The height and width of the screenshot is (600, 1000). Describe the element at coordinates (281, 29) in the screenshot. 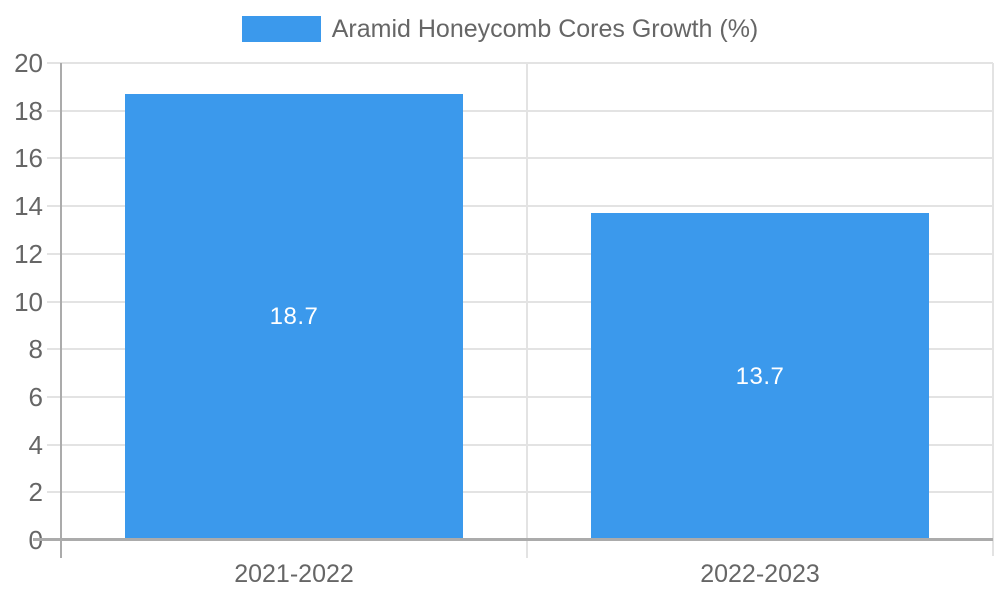

I see `legend-swatch` at that location.